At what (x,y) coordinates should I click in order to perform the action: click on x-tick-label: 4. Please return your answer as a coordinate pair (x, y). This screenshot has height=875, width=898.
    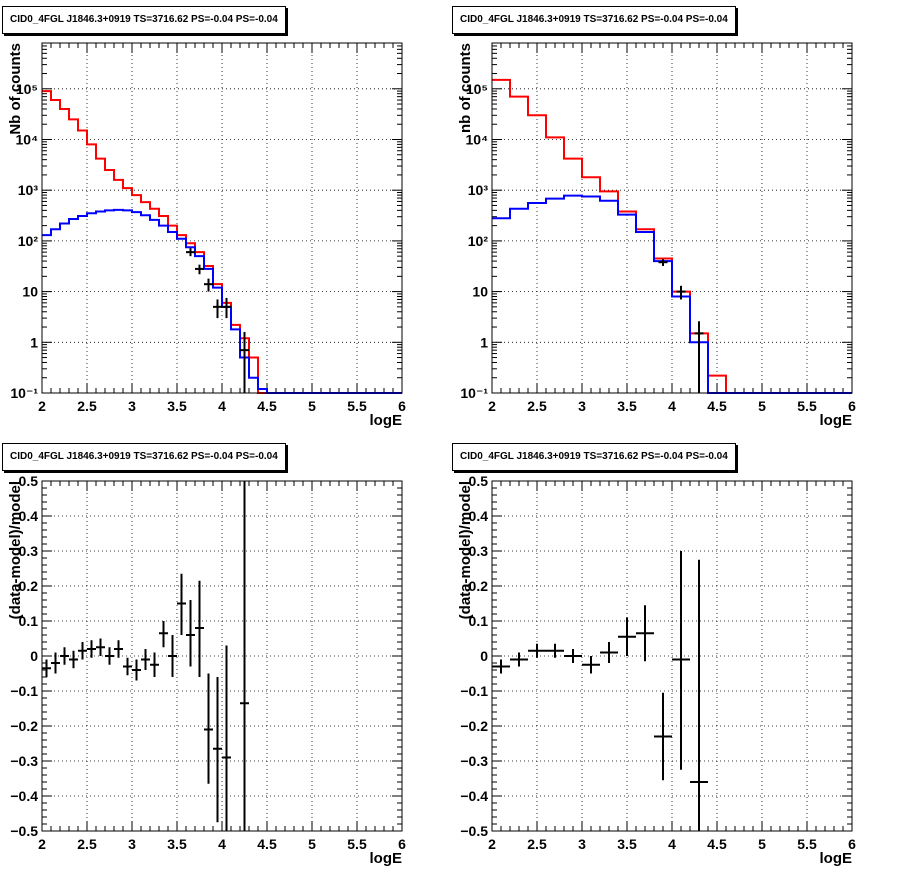
    Looking at the image, I should click on (672, 844).